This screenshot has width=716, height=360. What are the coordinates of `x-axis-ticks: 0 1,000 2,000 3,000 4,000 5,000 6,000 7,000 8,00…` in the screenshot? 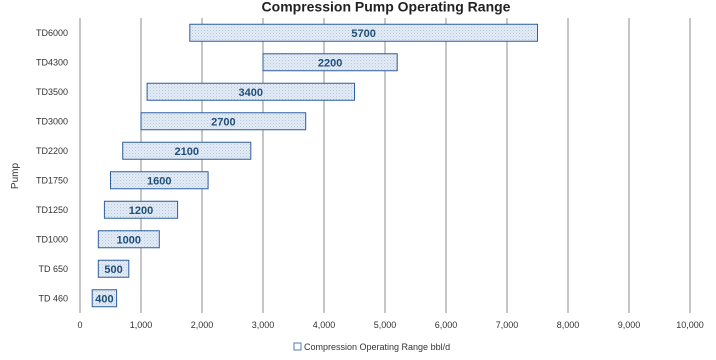 It's located at (390, 325).